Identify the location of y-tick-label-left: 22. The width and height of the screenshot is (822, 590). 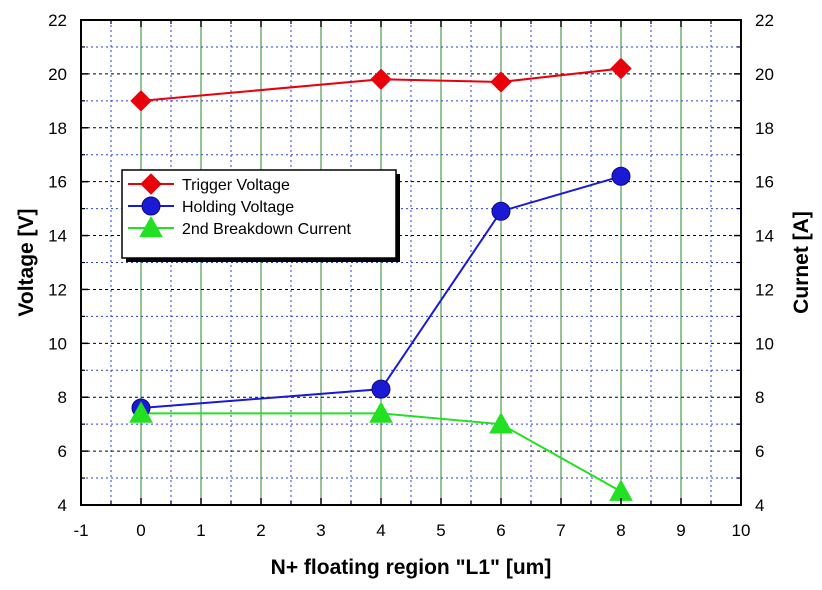
(57, 20).